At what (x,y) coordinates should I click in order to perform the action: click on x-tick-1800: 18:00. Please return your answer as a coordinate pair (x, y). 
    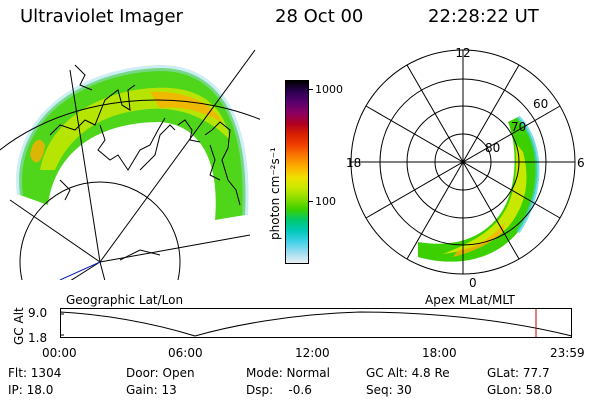
    Looking at the image, I should click on (439, 353).